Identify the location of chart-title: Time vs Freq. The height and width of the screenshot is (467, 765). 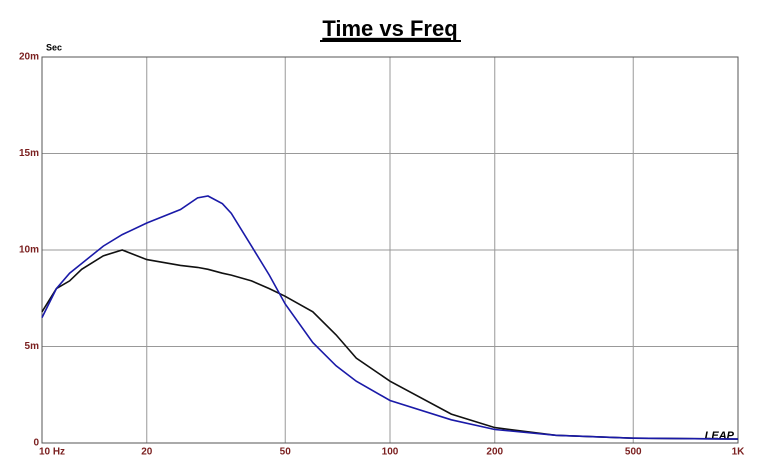
(389, 28).